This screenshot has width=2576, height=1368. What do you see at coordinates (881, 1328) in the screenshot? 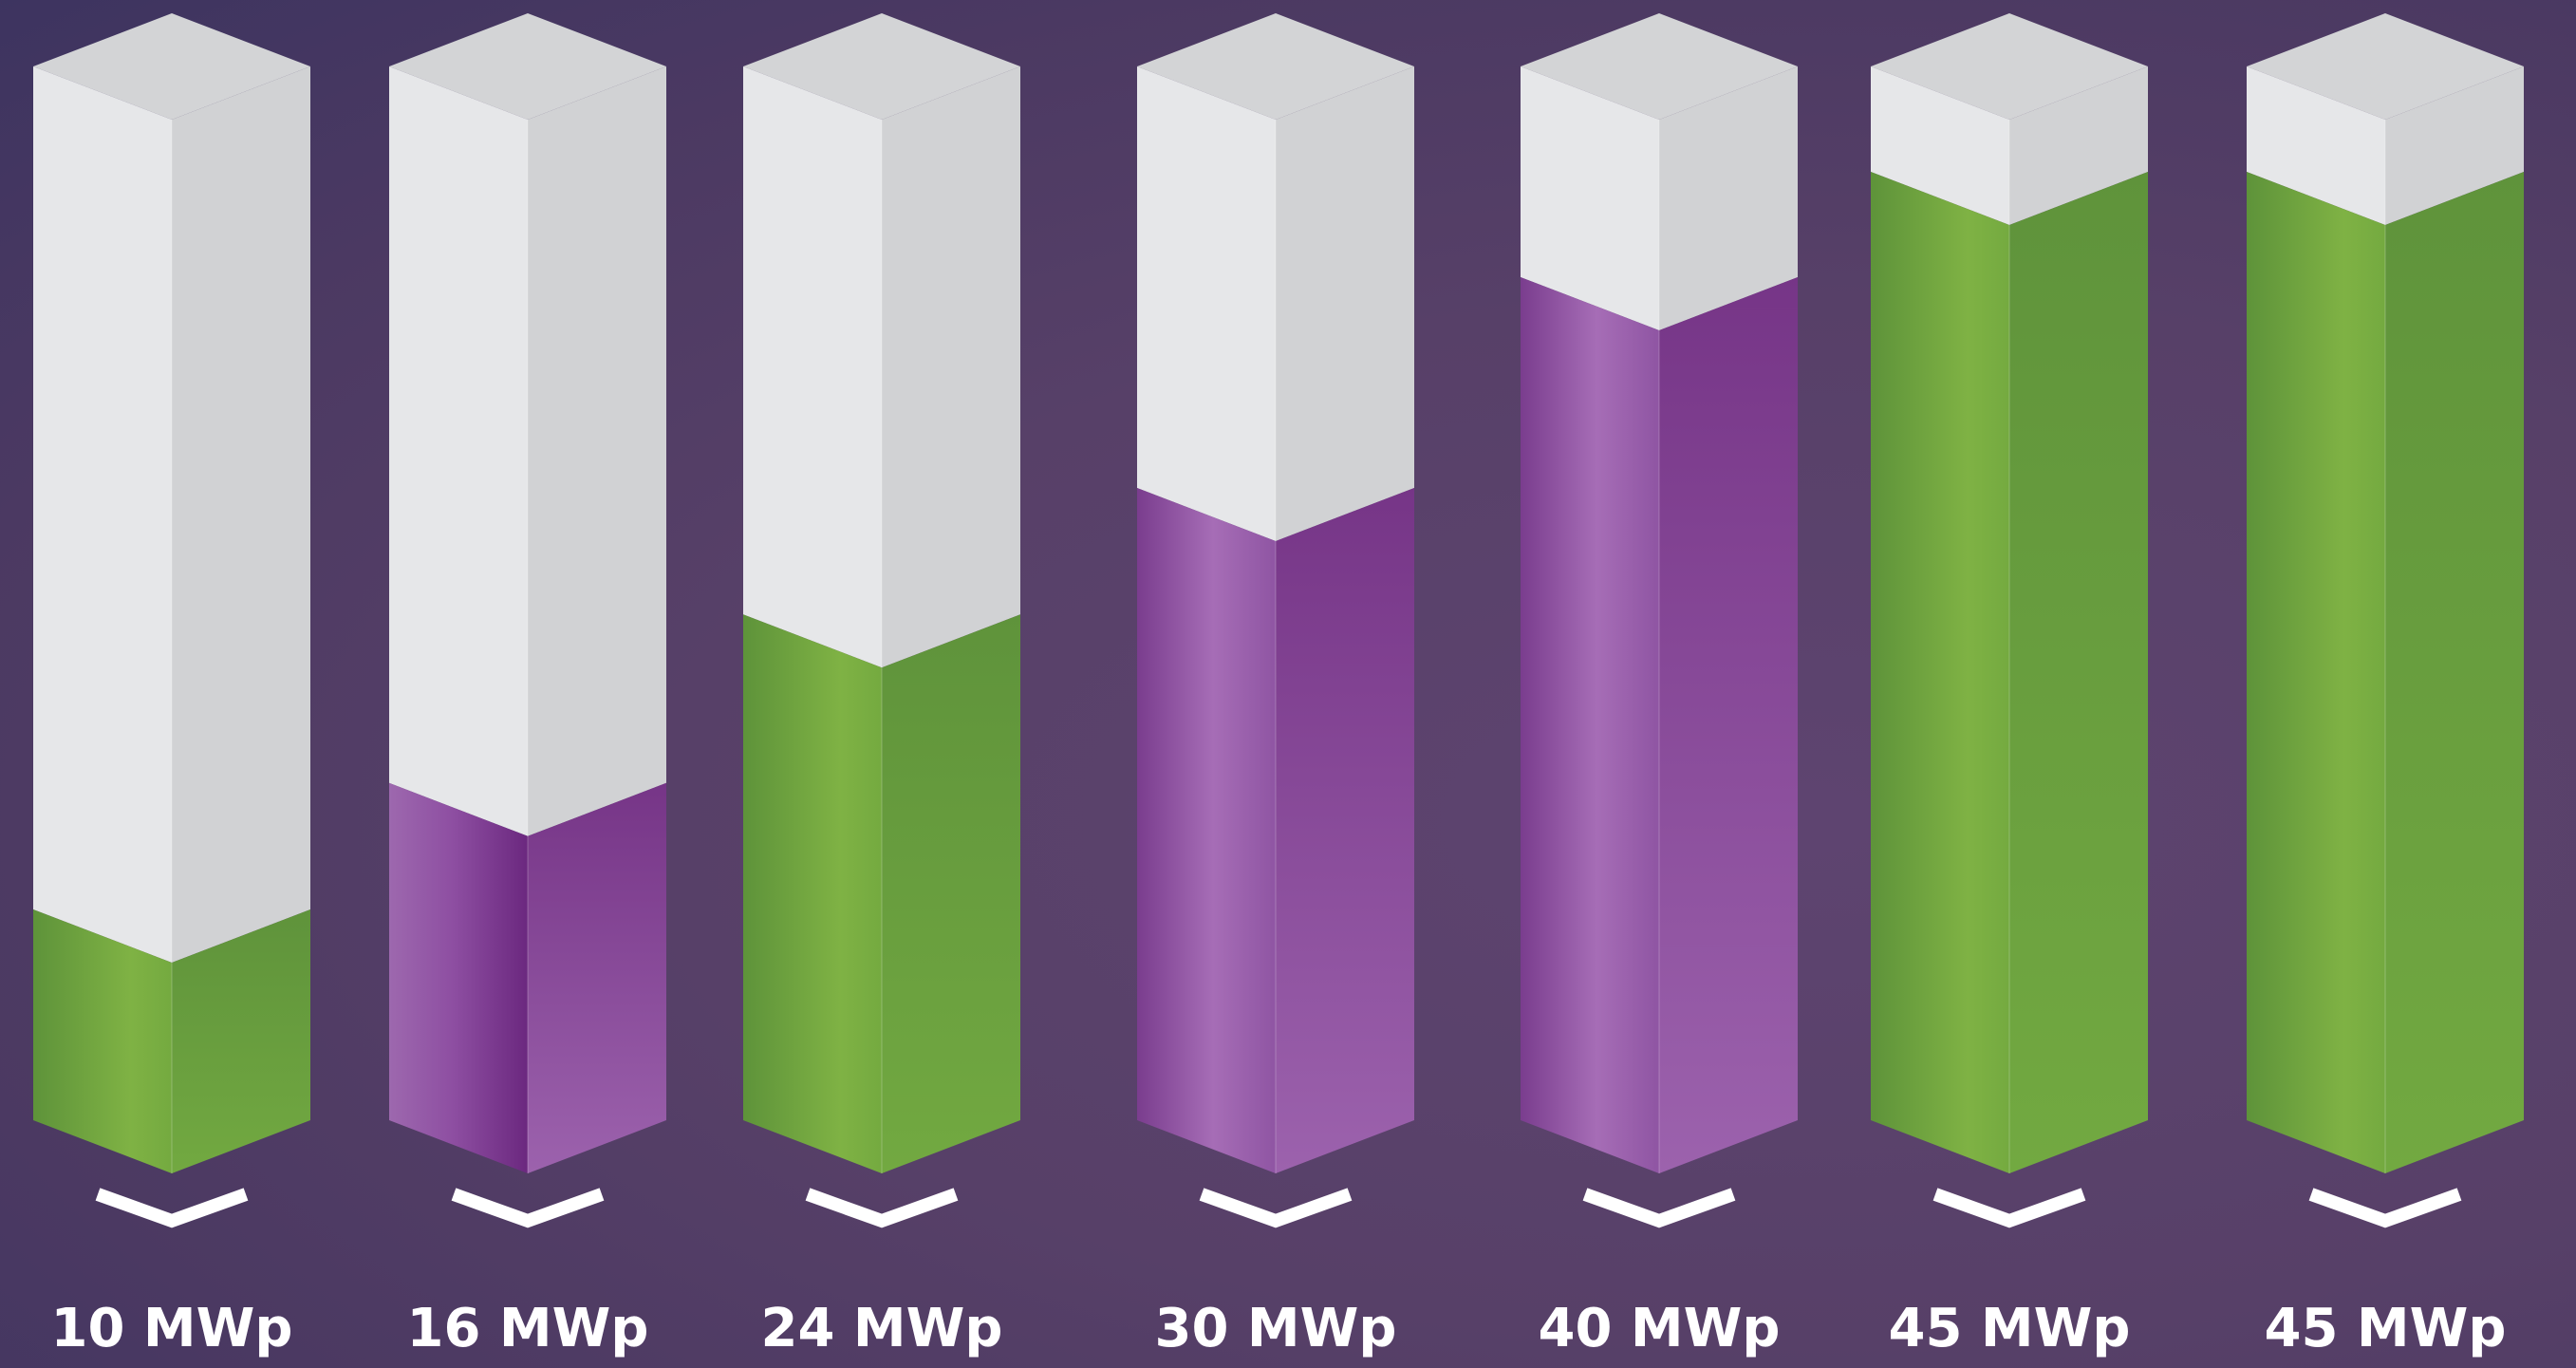
I see `tick-label: 24 MWp` at bounding box center [881, 1328].